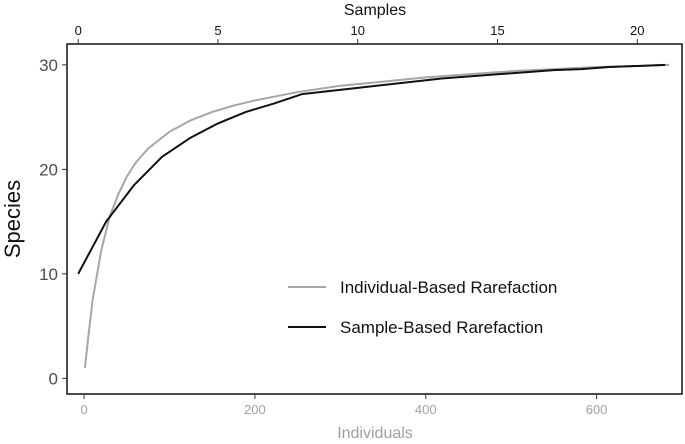  What do you see at coordinates (48, 65) in the screenshot?
I see `y-tick-label: 30` at bounding box center [48, 65].